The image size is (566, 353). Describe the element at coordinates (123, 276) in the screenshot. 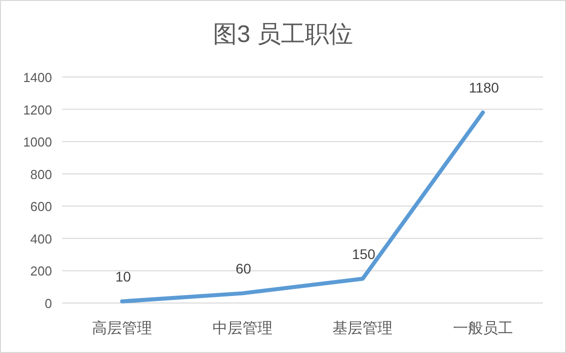

I see `data-label: 10` at that location.